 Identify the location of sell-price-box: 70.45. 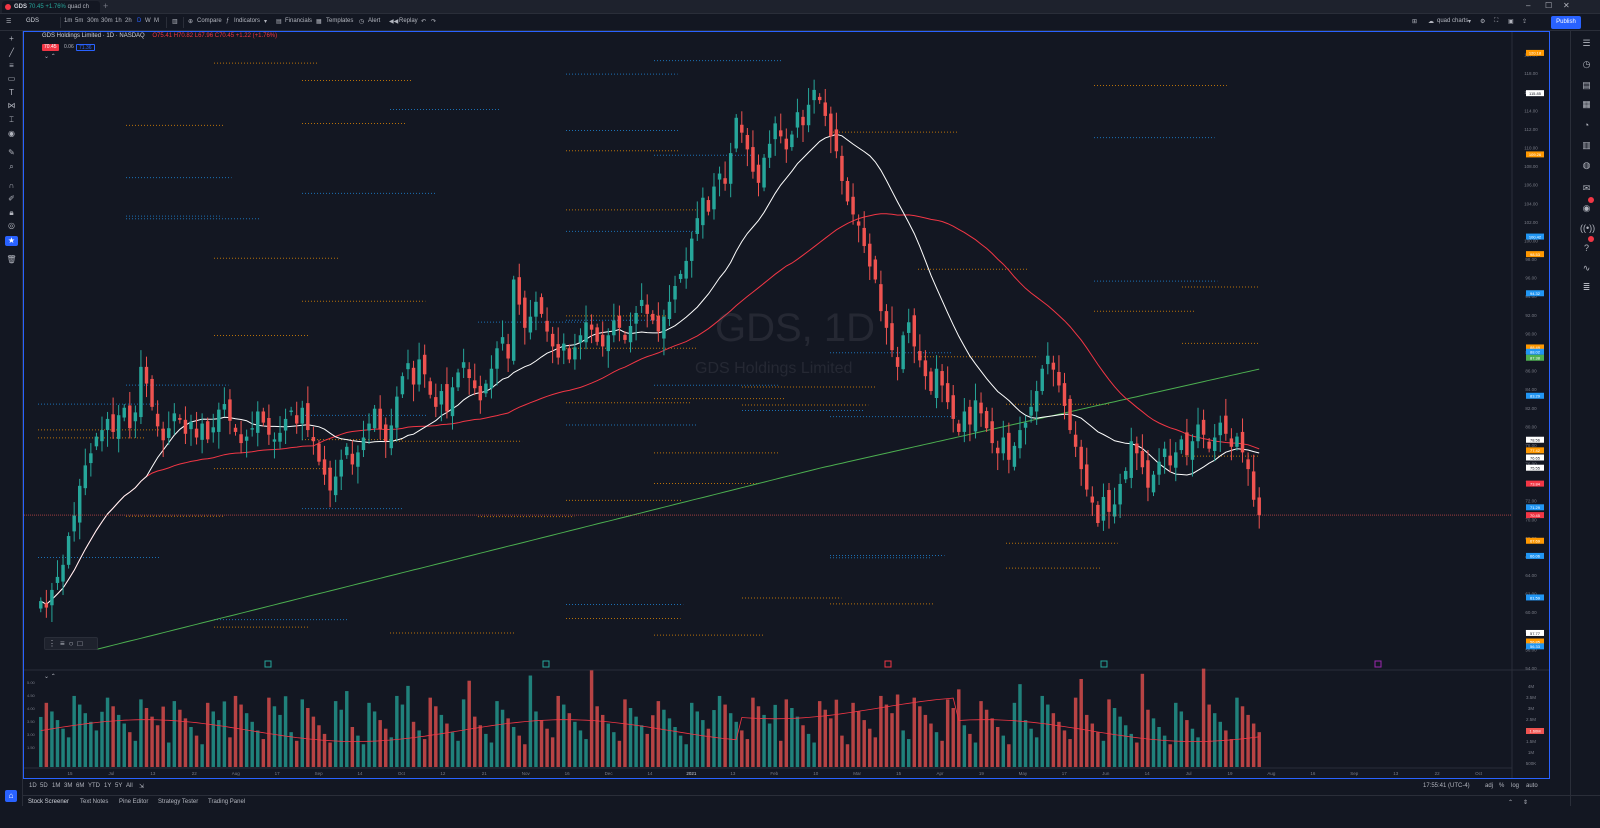
(50, 47).